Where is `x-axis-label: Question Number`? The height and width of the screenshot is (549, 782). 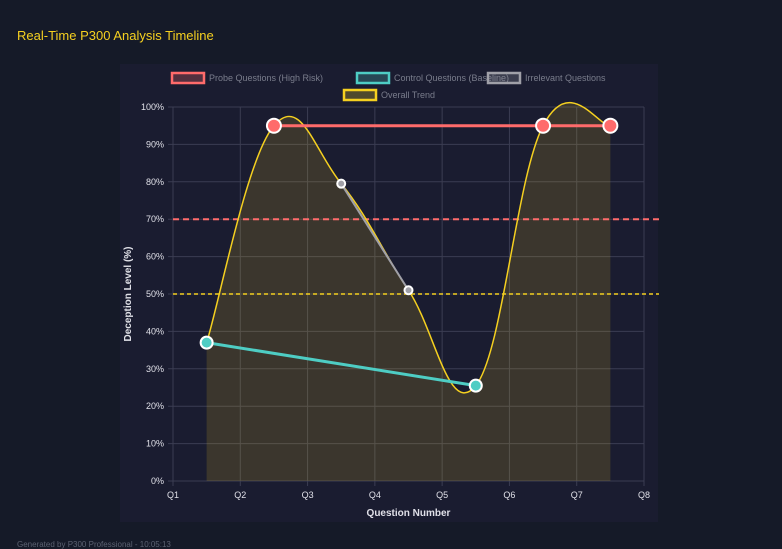 x-axis-label: Question Number is located at coordinates (409, 513).